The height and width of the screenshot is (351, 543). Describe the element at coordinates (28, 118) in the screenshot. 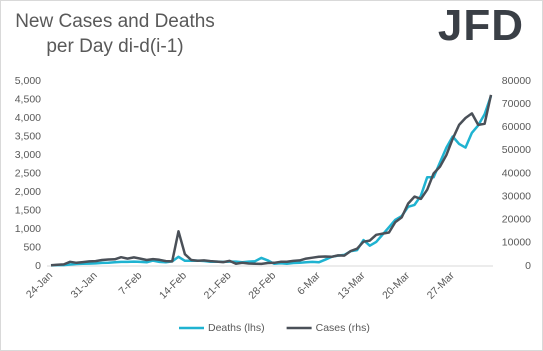

I see `y-tick-label: 4,000` at that location.